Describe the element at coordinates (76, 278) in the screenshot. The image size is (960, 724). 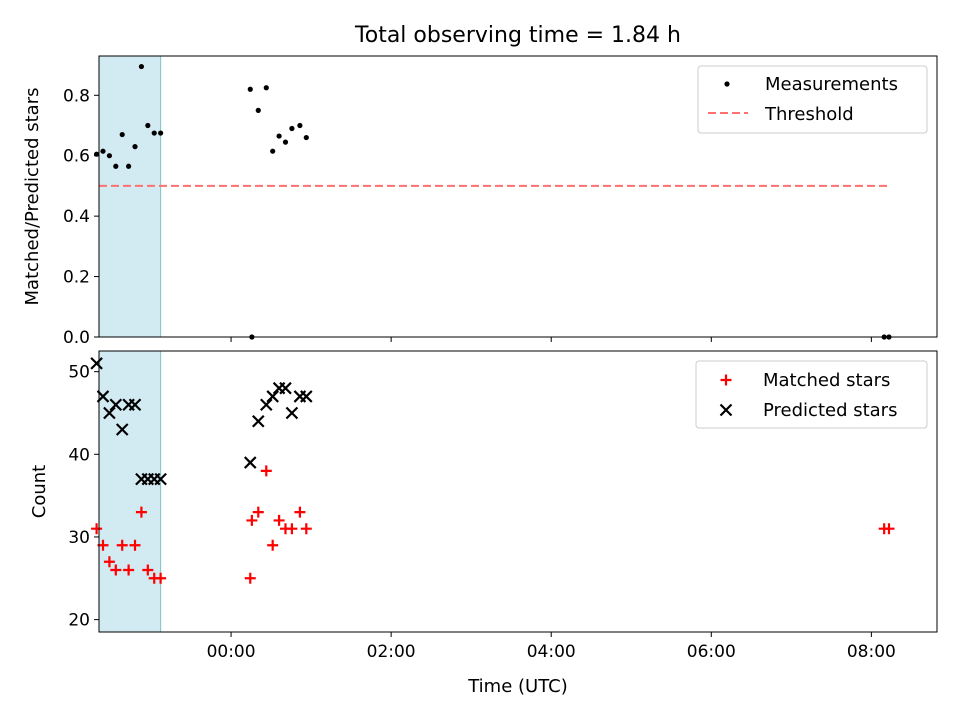
I see `y-tick-label: 0.2` at that location.